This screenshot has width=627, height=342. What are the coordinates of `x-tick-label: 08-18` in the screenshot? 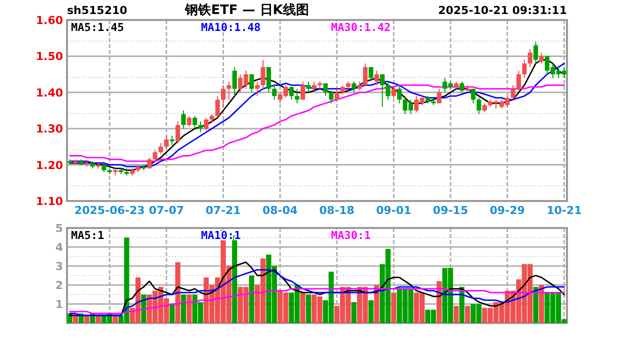 It's located at (336, 210).